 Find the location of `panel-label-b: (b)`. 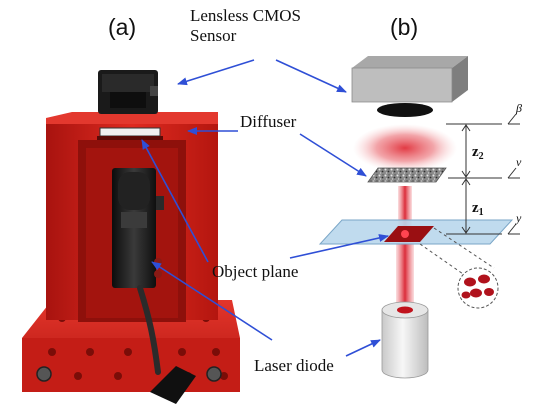

panel-label-b: (b) is located at coordinates (404, 27).